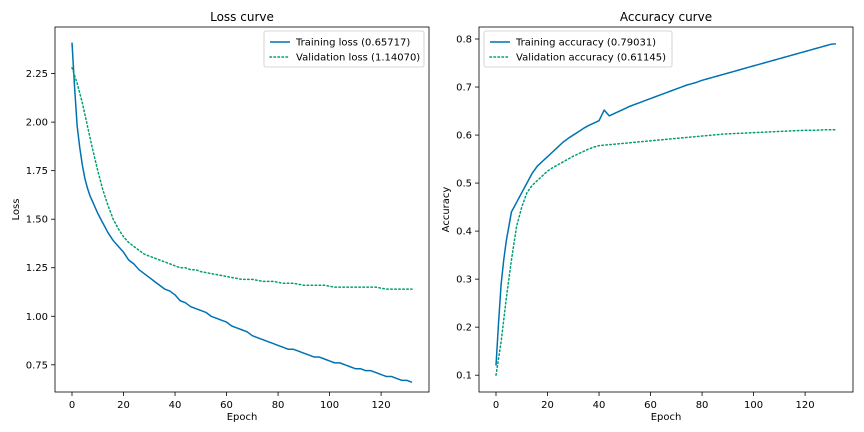 The width and height of the screenshot is (864, 432). I want to click on y-tick-label: 0.7, so click(464, 88).